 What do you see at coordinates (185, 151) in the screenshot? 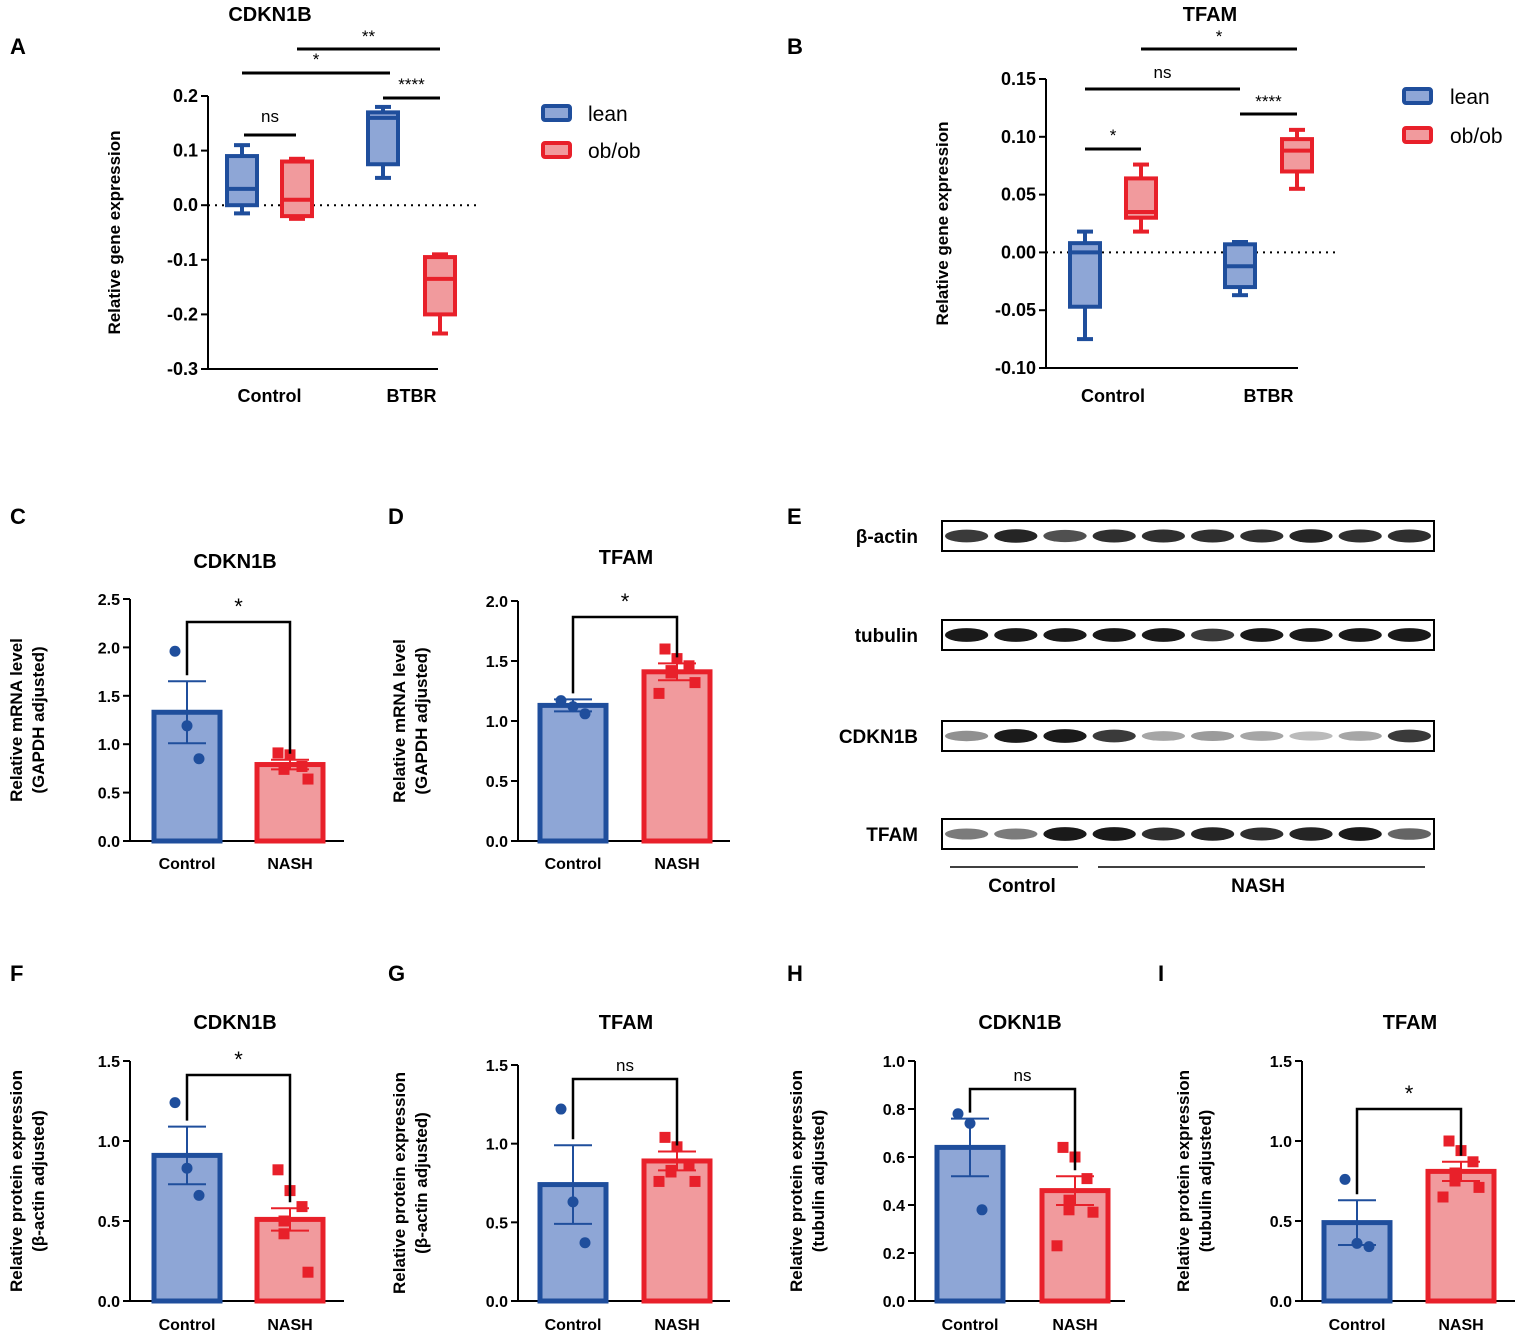
I see `y-tick-label: 0.1` at bounding box center [185, 151].